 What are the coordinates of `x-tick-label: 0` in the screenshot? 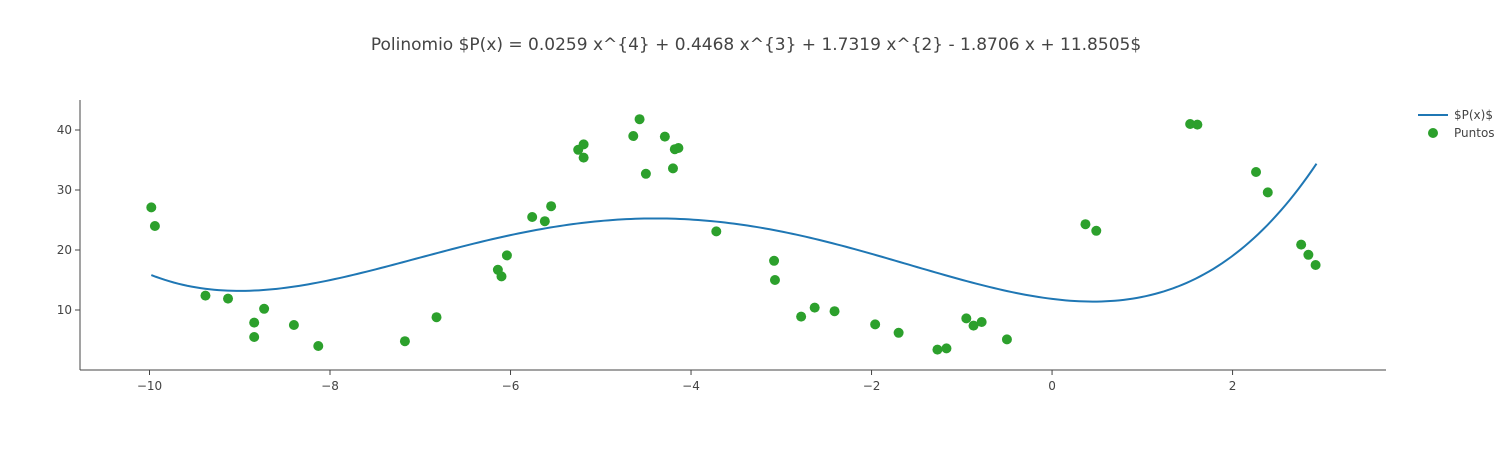 It's located at (1052, 386).